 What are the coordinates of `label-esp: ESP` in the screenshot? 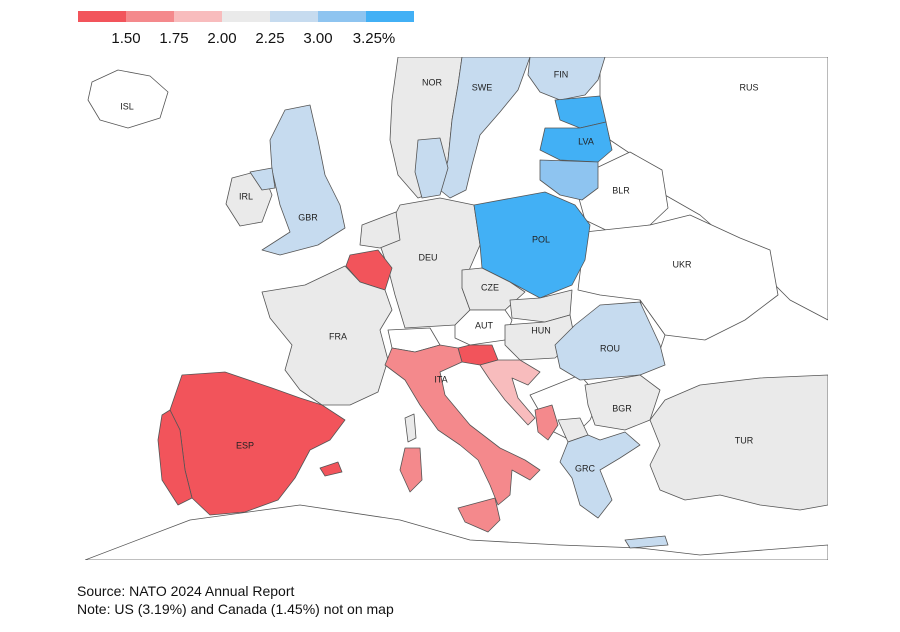 It's located at (245, 445).